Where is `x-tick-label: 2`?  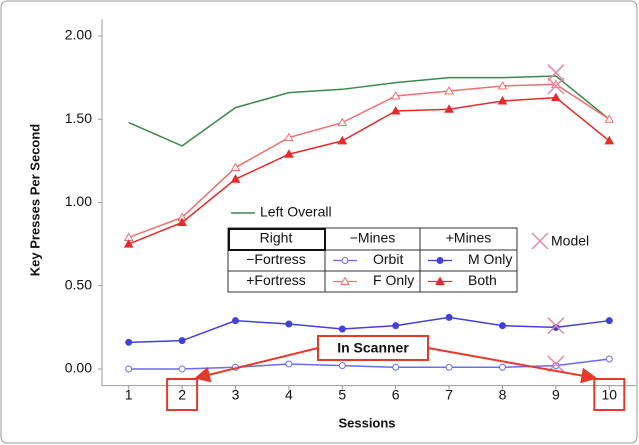 x-tick-label: 2 is located at coordinates (182, 395).